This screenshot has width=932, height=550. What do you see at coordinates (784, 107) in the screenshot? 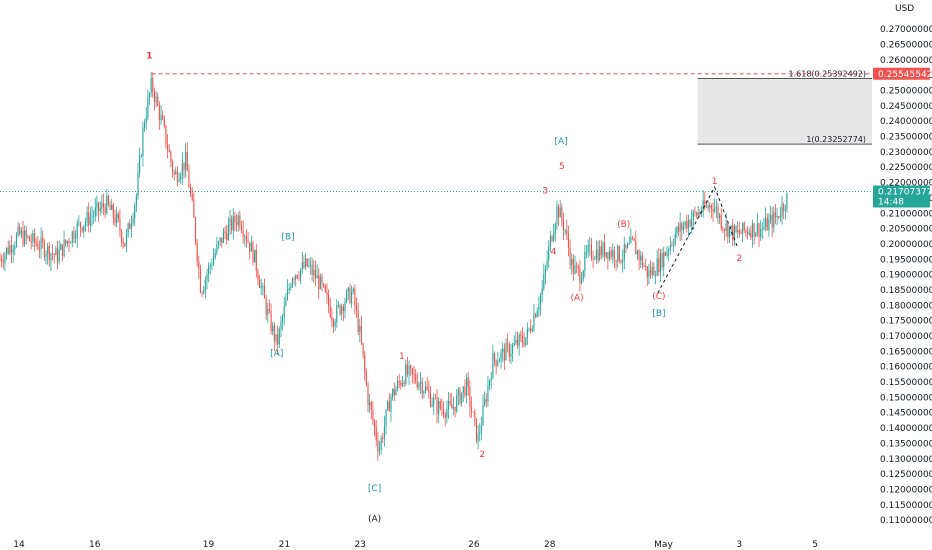
I see `fibonacci-extension: 1.618(0.25392492)1(0.23252774)` at bounding box center [784, 107].